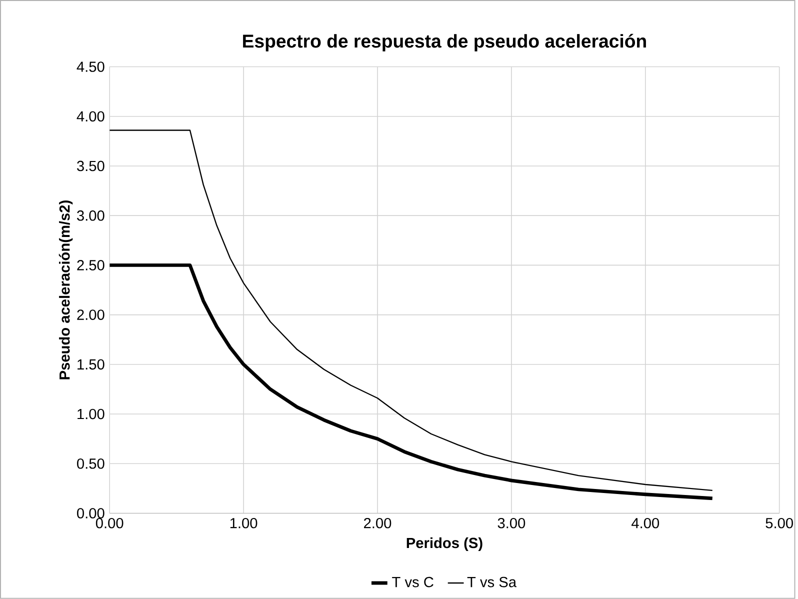 This screenshot has width=798, height=599. Describe the element at coordinates (512, 523) in the screenshot. I see `x-tick-label: 3.00` at that location.